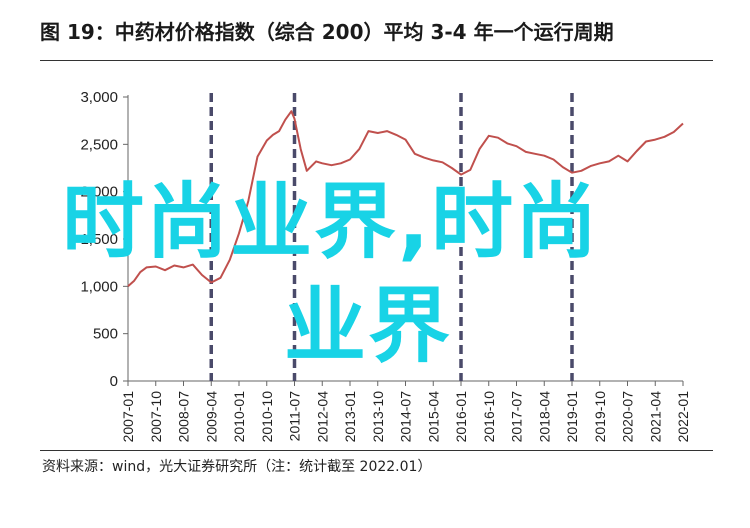 Image resolution: width=750 pixels, height=528 pixels. What do you see at coordinates (406, 417) in the screenshot?
I see `x-tick-label: 2014-07` at bounding box center [406, 417].